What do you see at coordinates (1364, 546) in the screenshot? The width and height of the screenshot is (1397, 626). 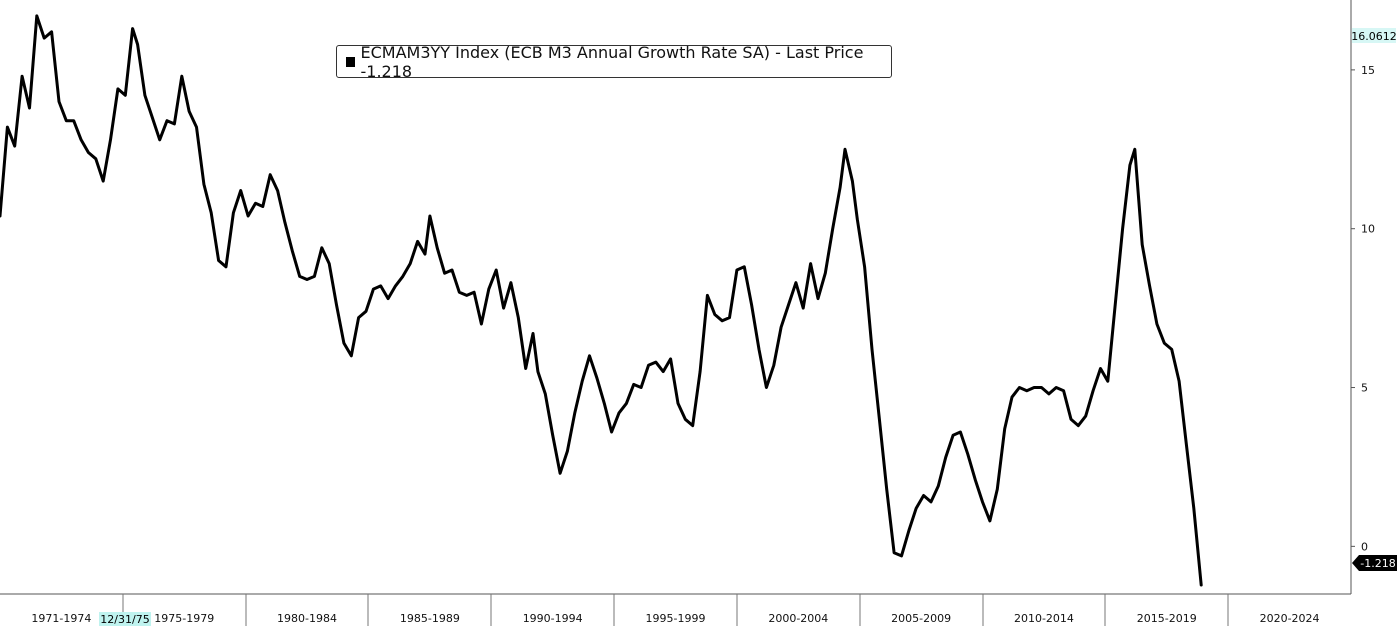 I see `y-tick-label: 0` at bounding box center [1364, 546].